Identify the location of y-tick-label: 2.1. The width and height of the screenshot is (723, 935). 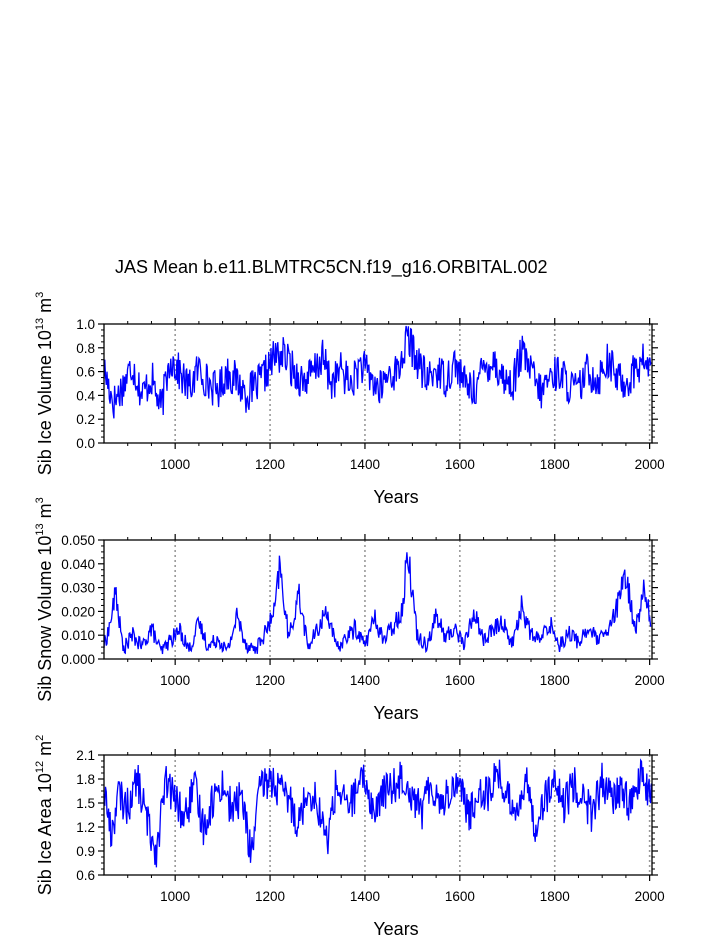
(85, 755).